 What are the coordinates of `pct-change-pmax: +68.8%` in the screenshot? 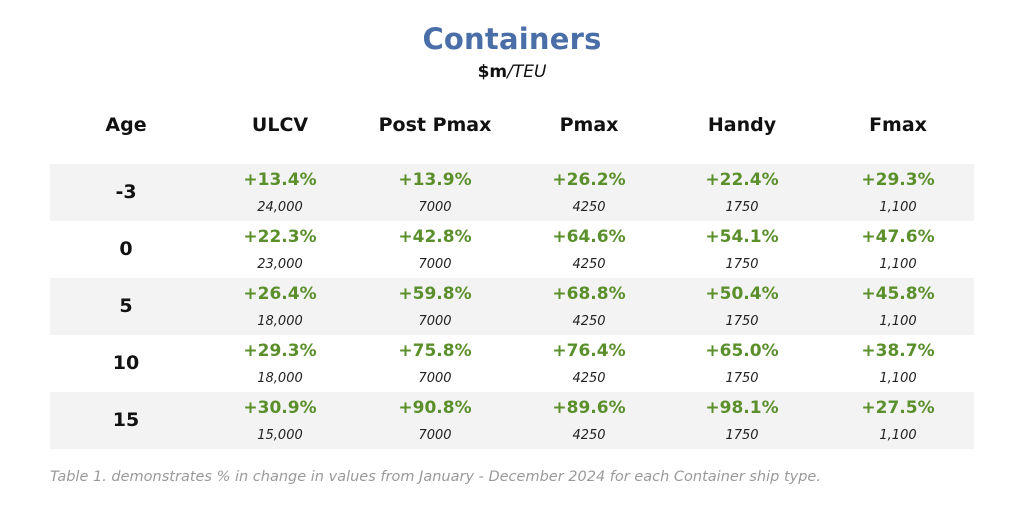 It's located at (589, 294).